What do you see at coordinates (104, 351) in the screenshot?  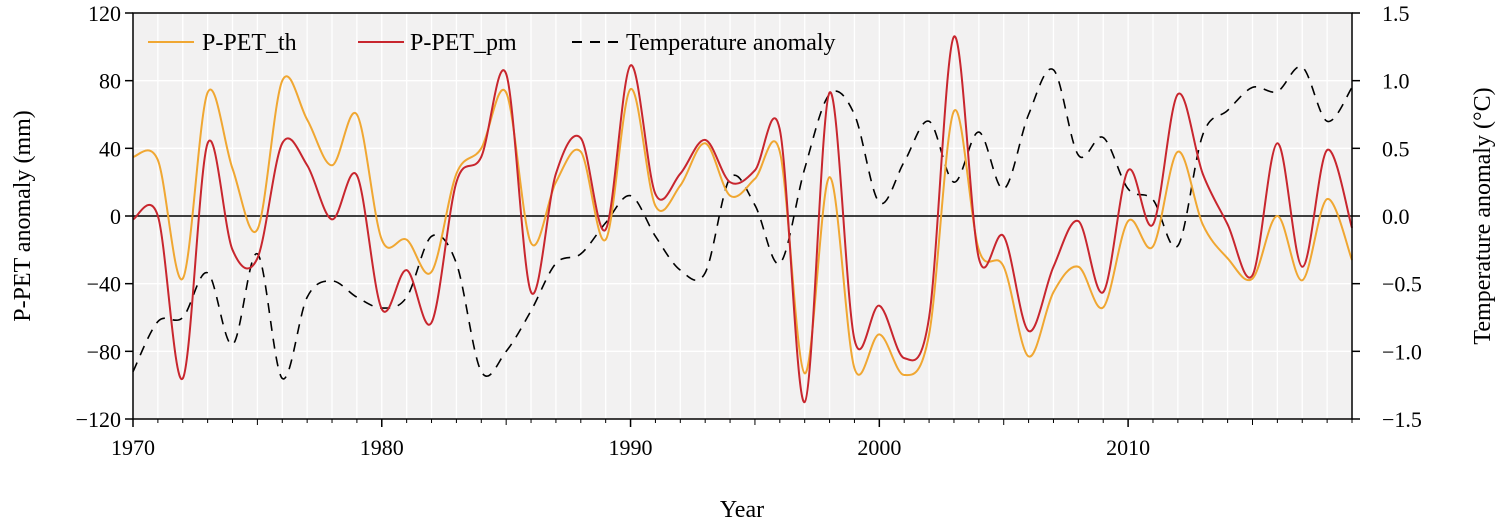 I see `y-tick-label: −80` at bounding box center [104, 351].